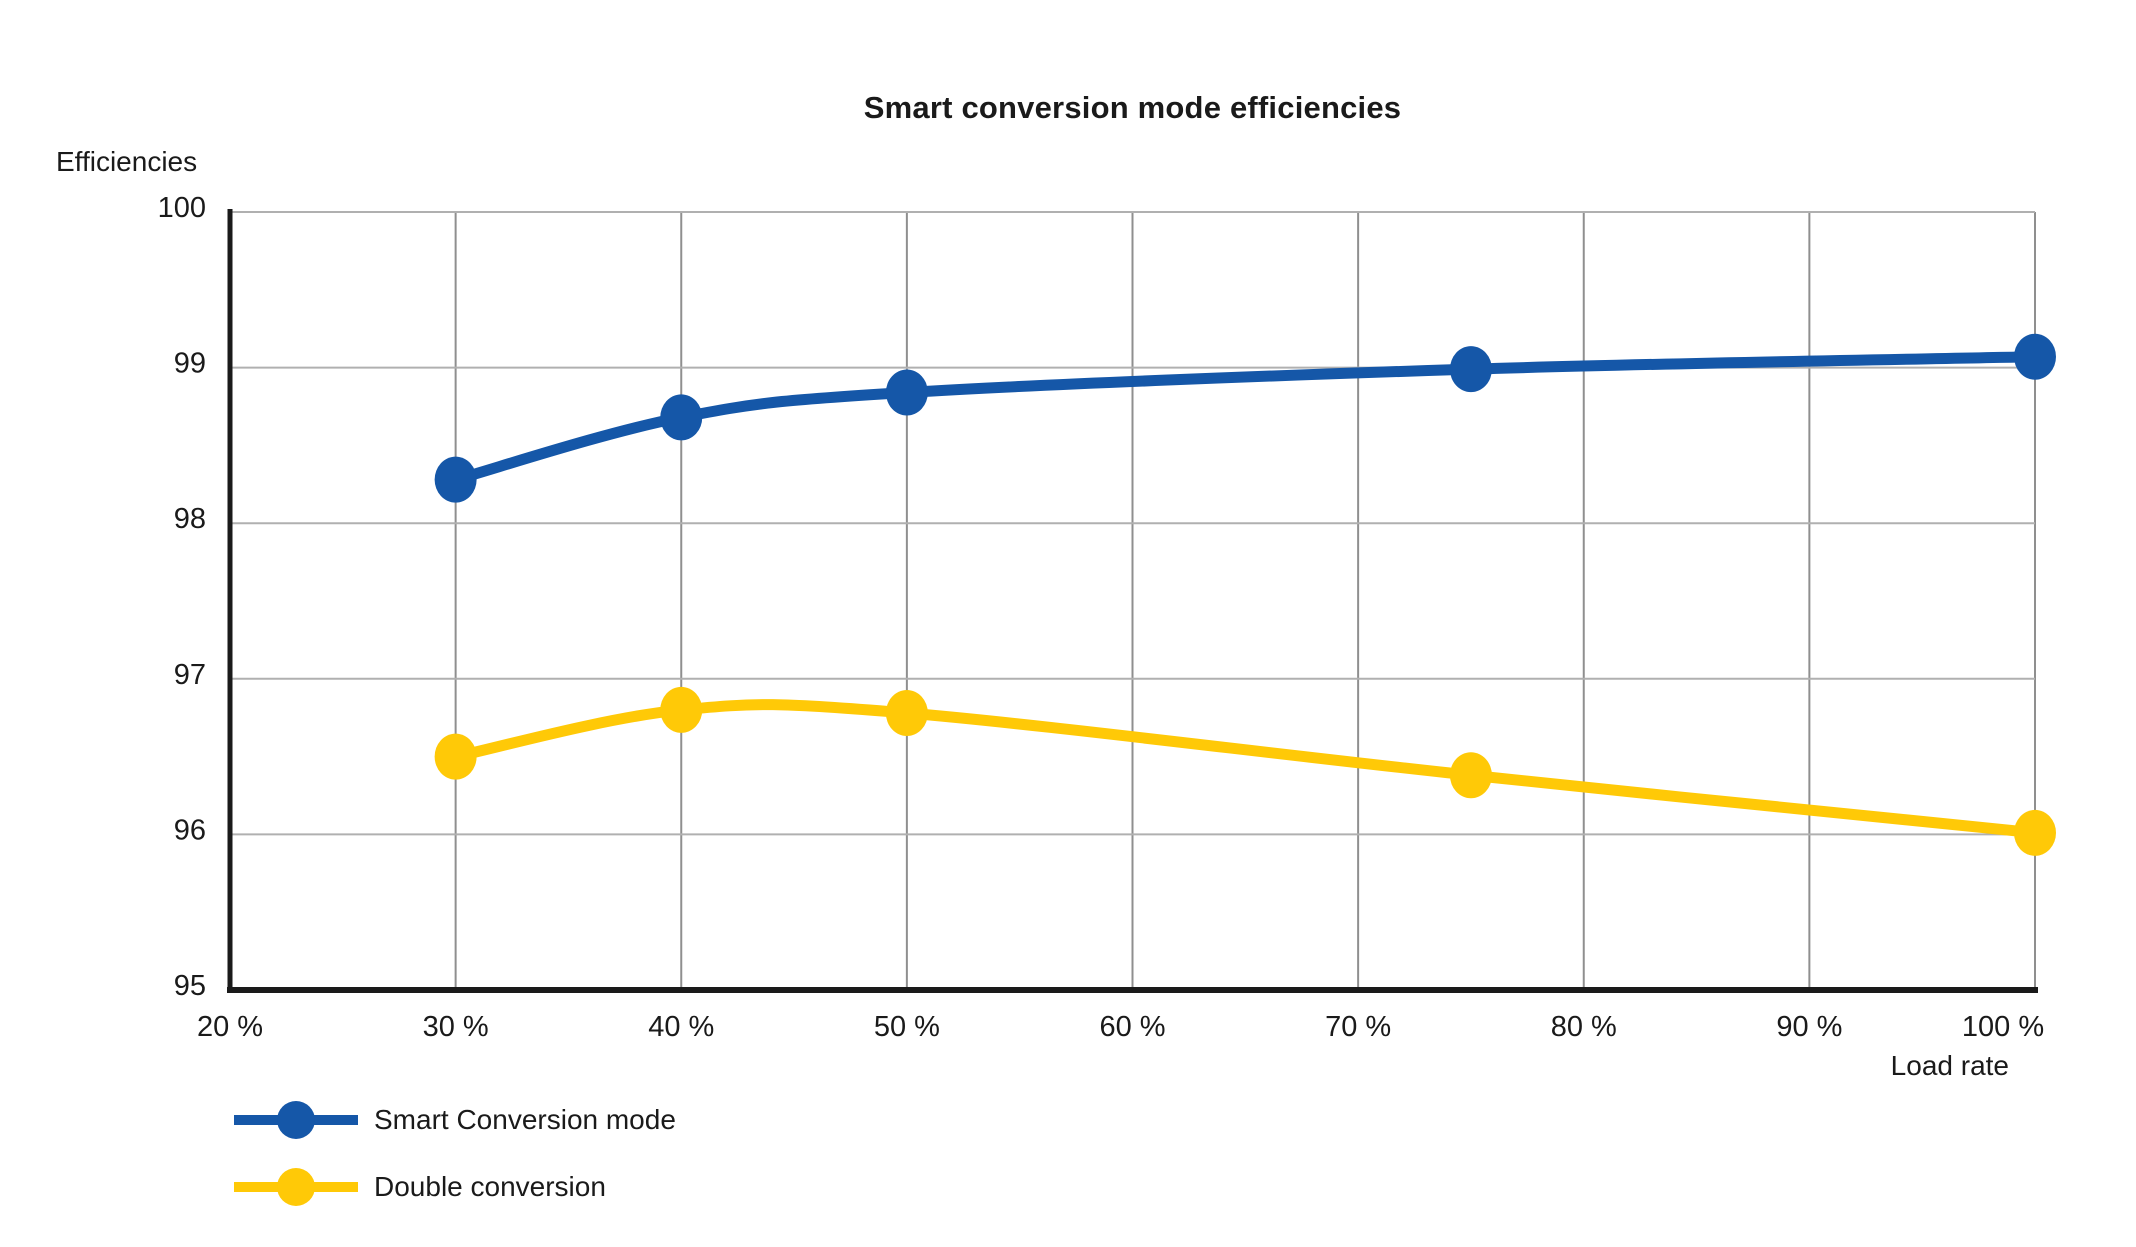 The image size is (2136, 1247). I want to click on x-axis-title: Load rate, so click(1949, 1065).